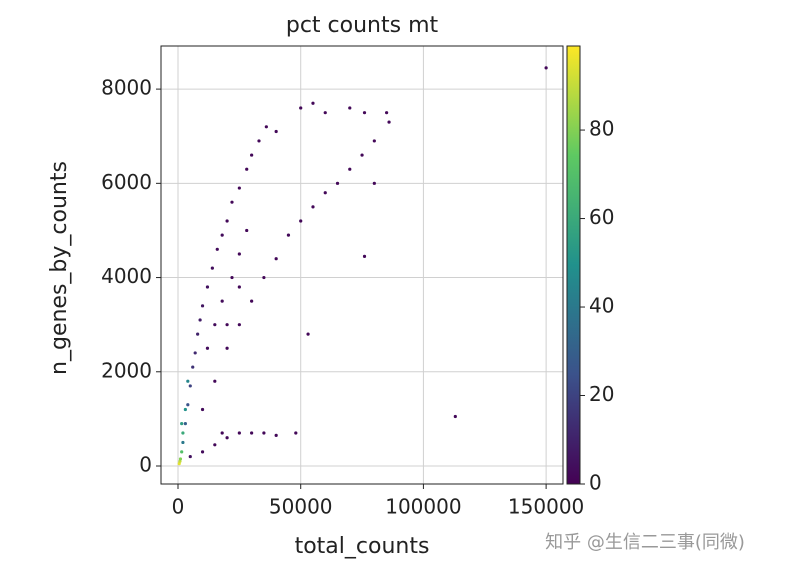 The image size is (793, 577). What do you see at coordinates (126, 370) in the screenshot?
I see `y-tick-label: 2000` at bounding box center [126, 370].